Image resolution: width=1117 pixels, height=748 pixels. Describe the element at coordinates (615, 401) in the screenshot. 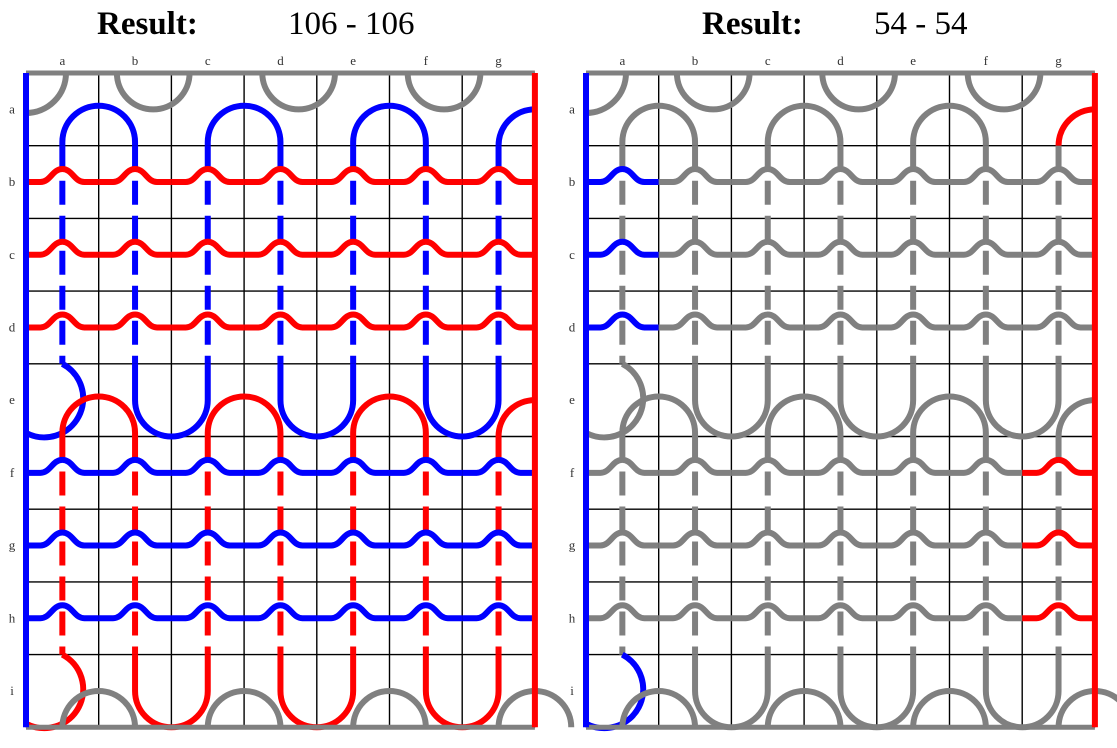

I see `arc-e-left` at that location.